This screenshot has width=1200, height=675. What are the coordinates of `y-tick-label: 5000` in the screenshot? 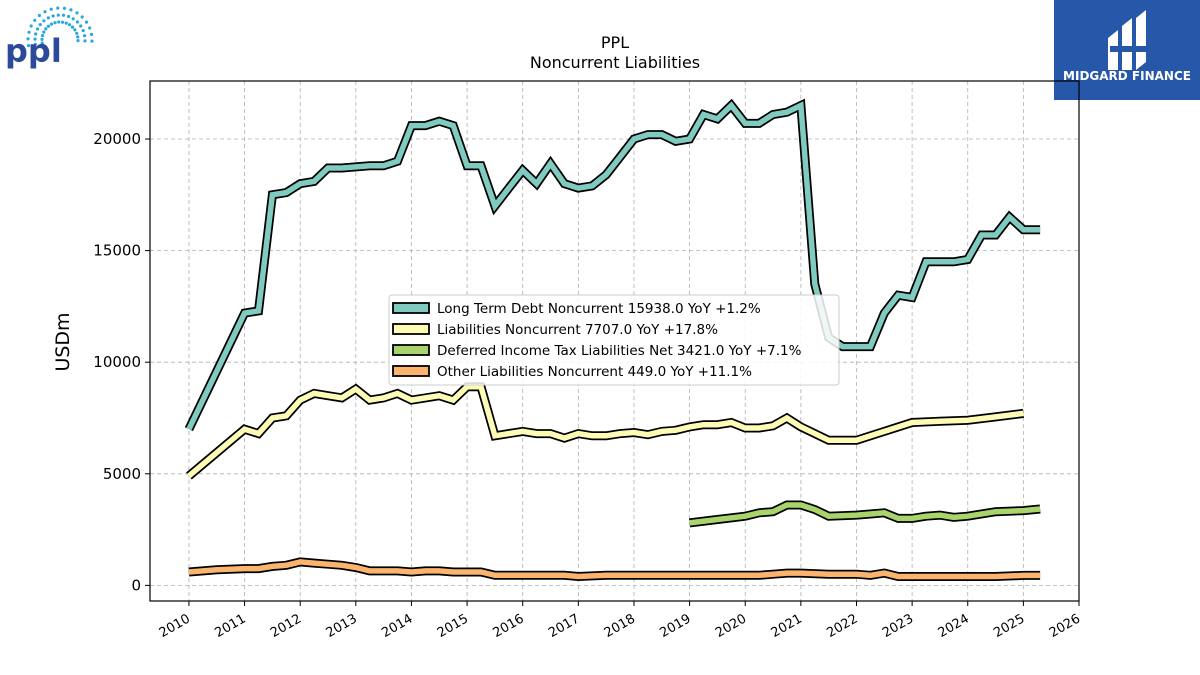 It's located at (122, 474).